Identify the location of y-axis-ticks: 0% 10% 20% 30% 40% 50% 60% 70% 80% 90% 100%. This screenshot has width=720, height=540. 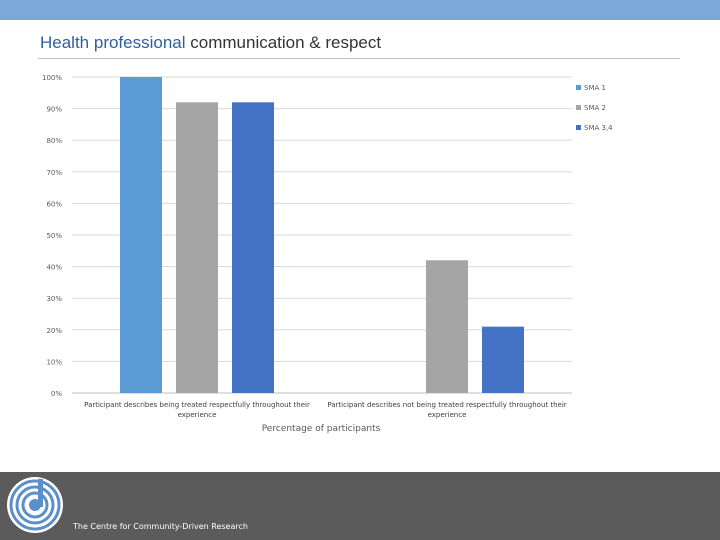
(52, 236).